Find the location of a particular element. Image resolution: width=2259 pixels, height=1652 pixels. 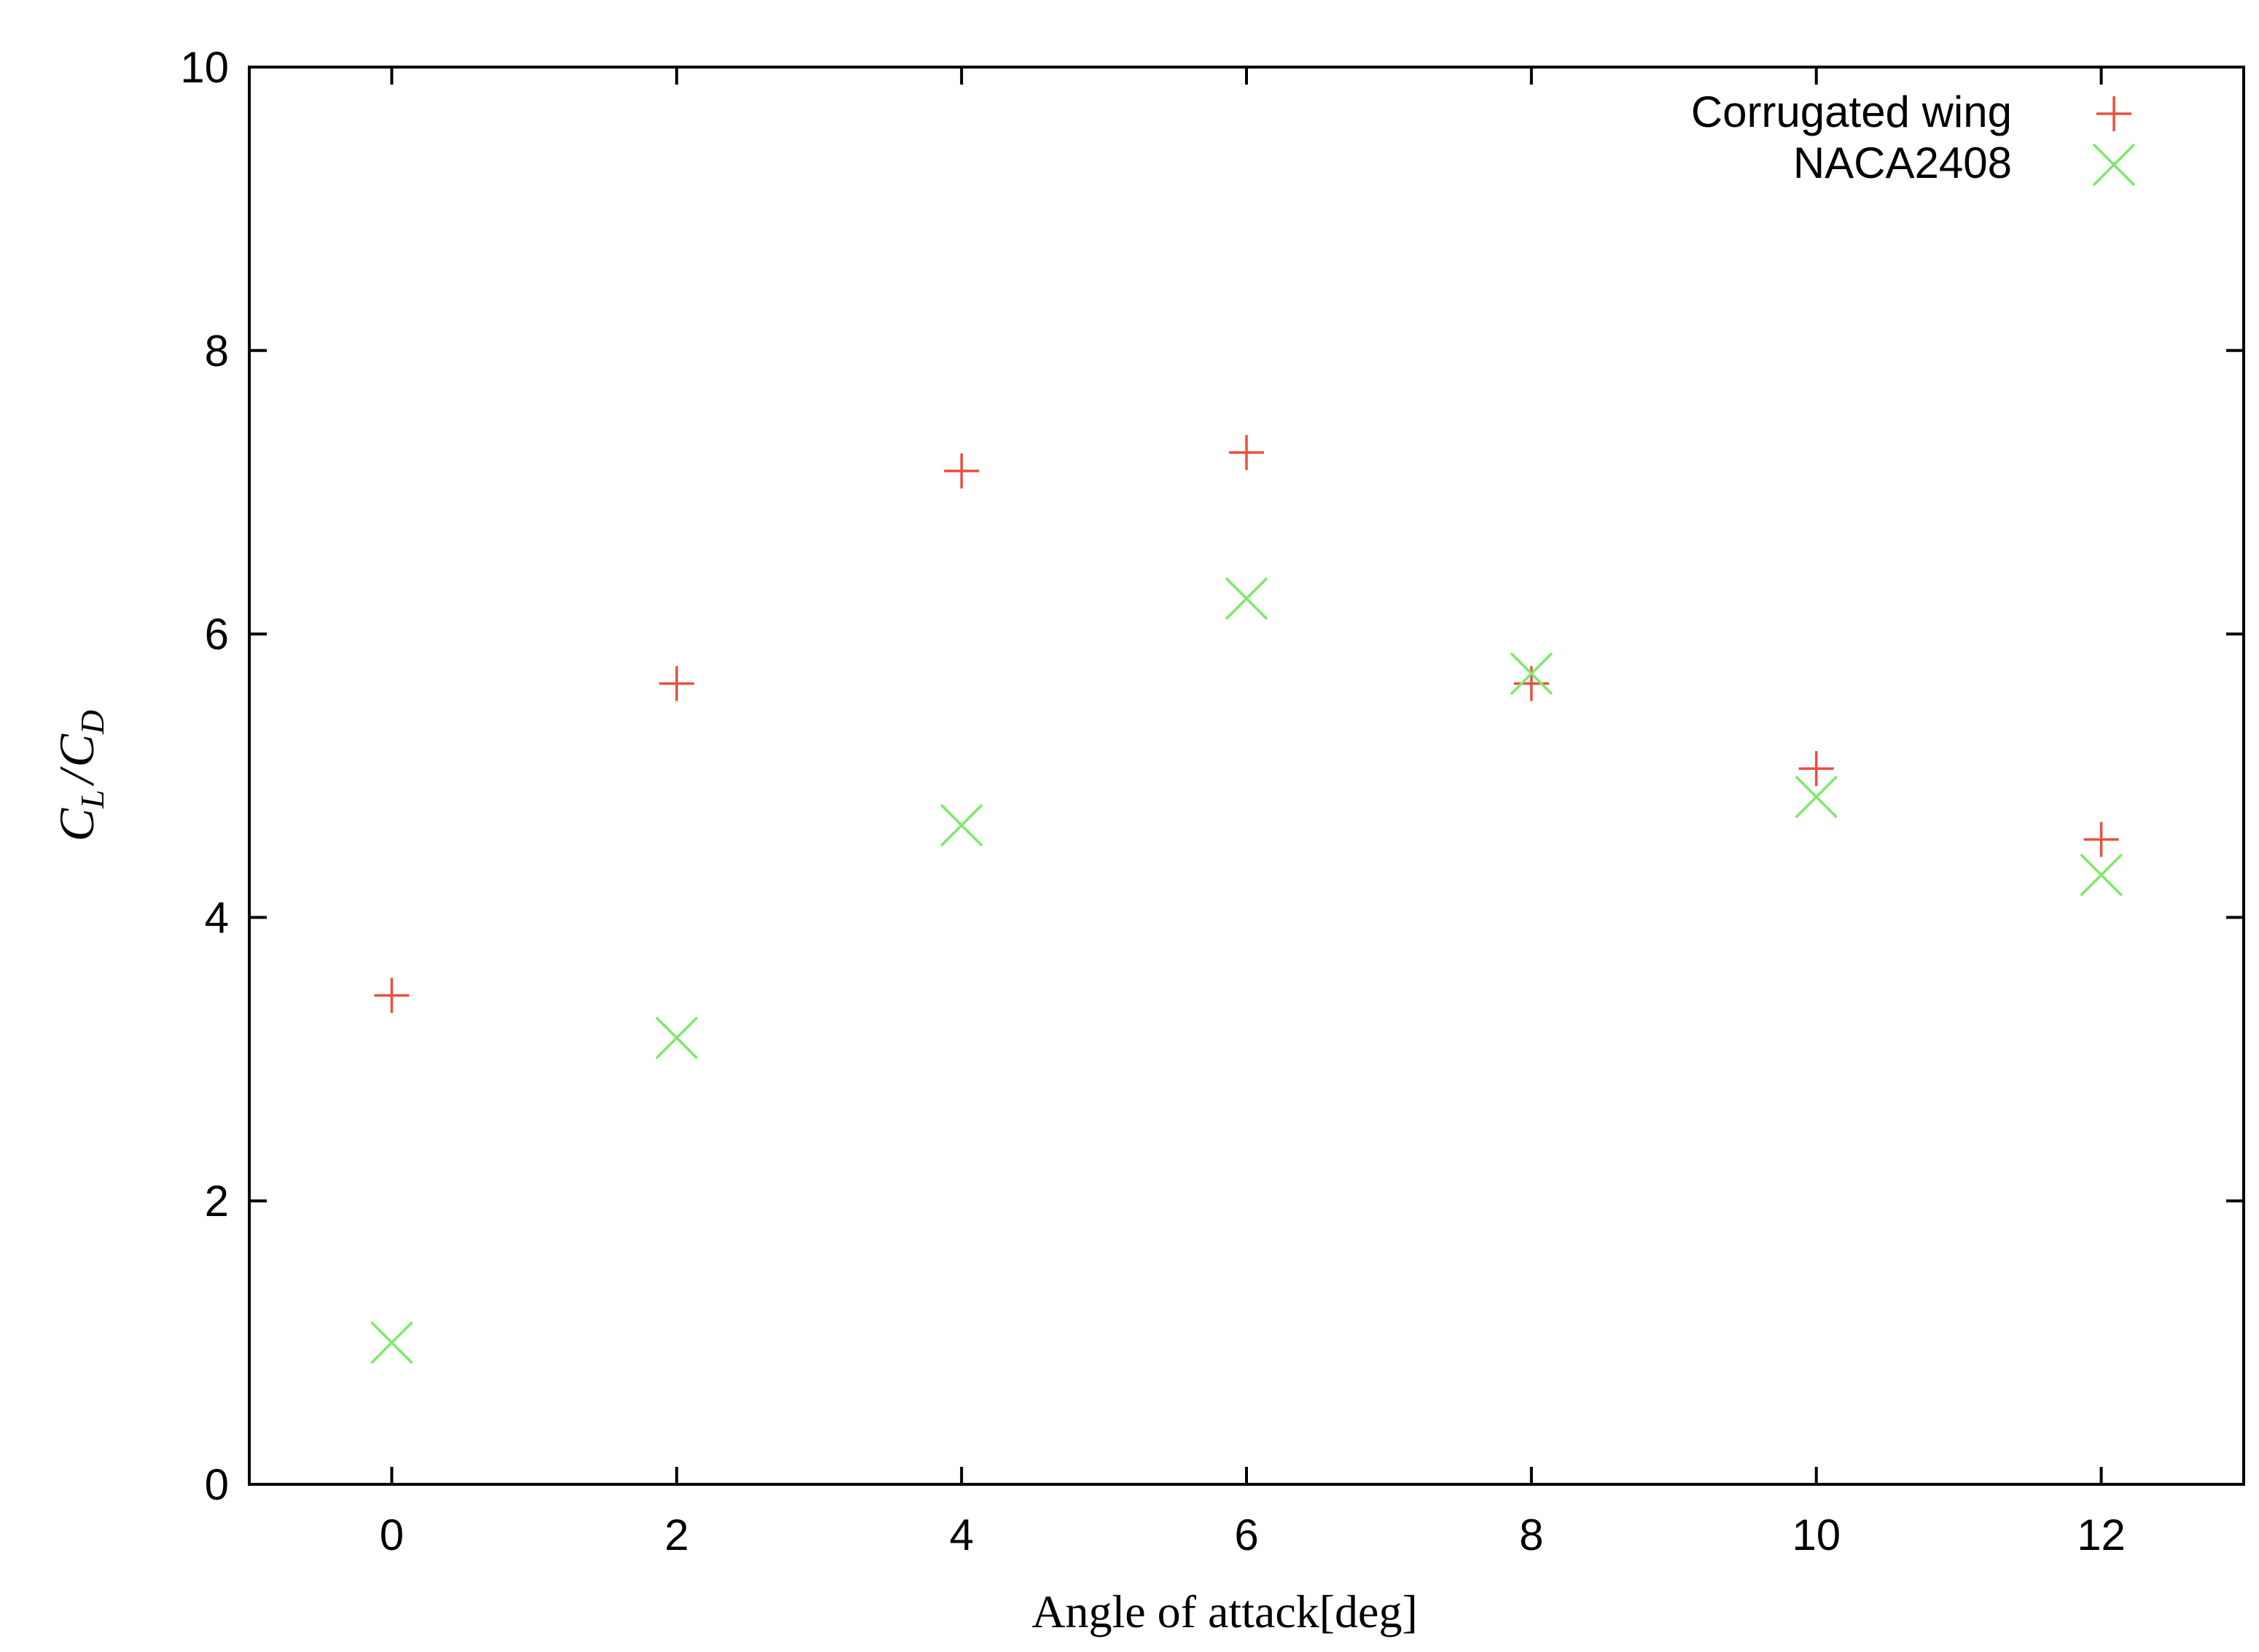

y-axis-title: CL/CD is located at coordinates (80, 776).